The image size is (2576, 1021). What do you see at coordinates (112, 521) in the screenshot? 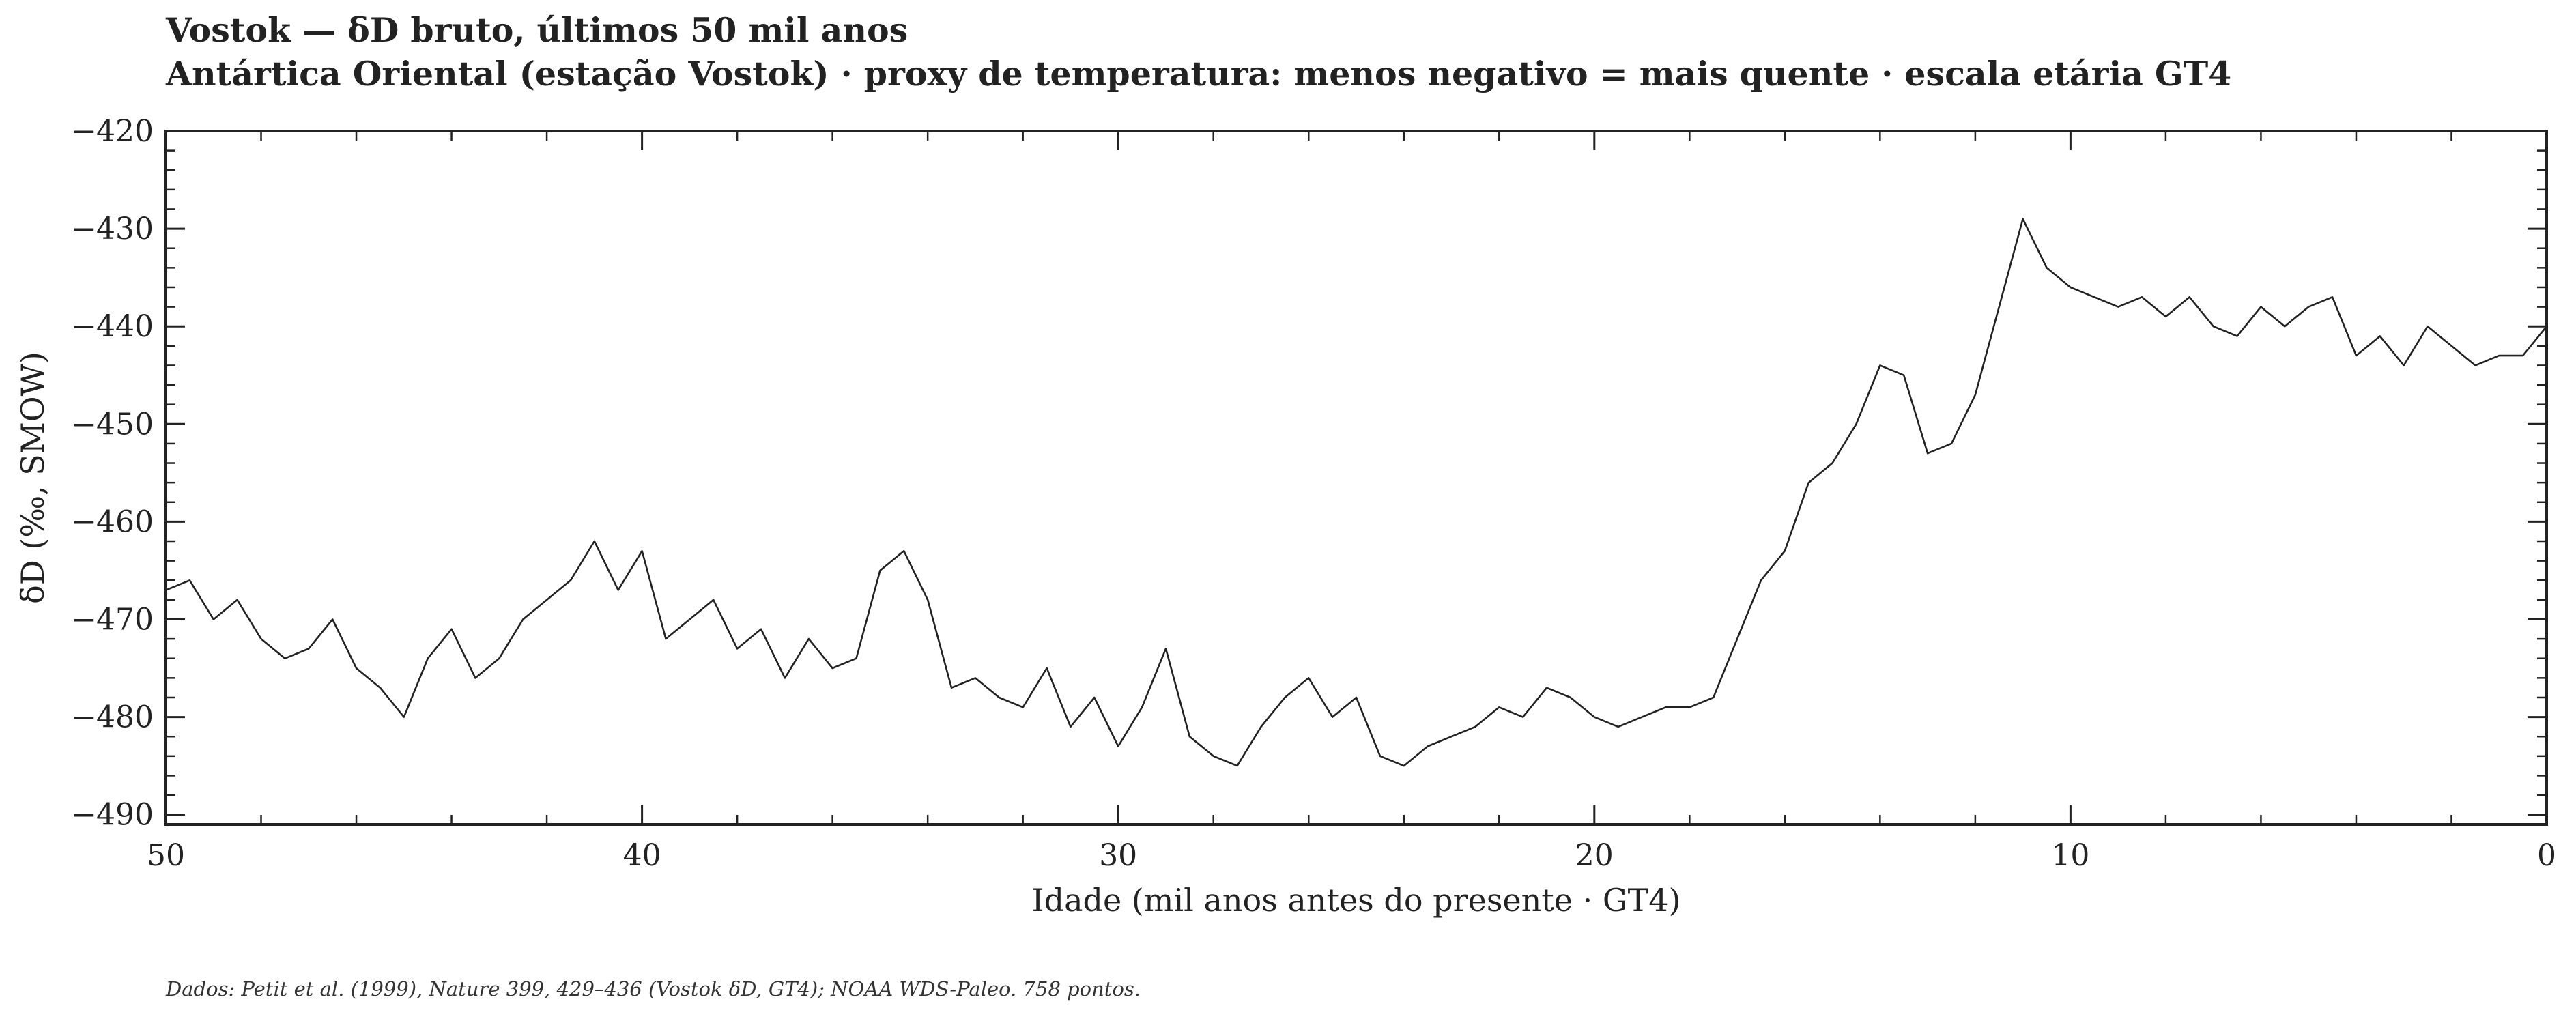
I see `y-tick-label: −460` at bounding box center [112, 521].